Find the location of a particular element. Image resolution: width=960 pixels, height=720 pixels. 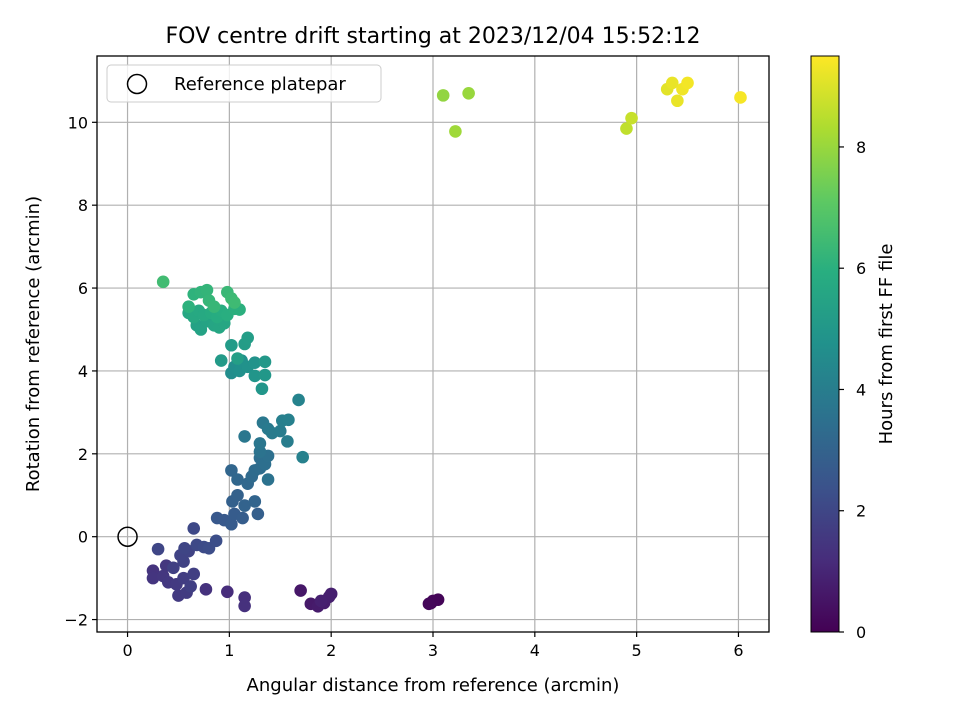

legend-box is located at coordinates (244, 83).